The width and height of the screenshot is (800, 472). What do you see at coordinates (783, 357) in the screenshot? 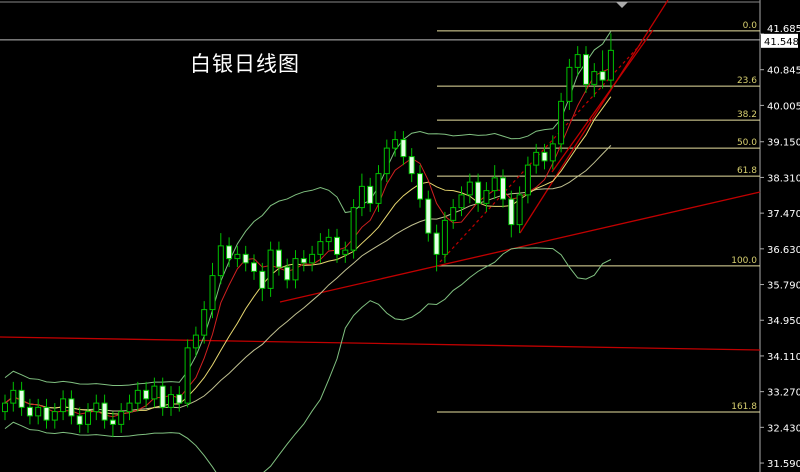
I see `y-tick-label: 34.110` at bounding box center [783, 357].